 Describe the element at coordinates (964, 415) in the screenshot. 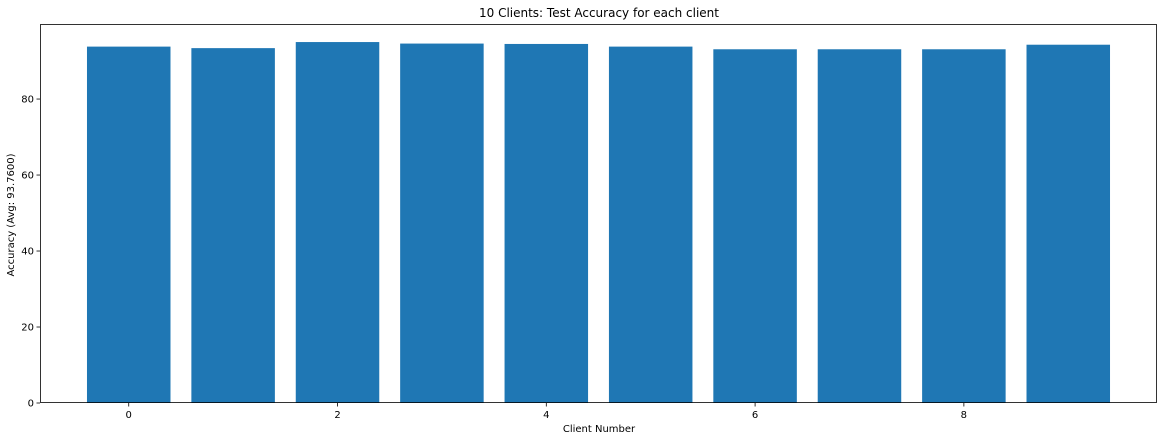

I see `x-tick-label: 8` at that location.